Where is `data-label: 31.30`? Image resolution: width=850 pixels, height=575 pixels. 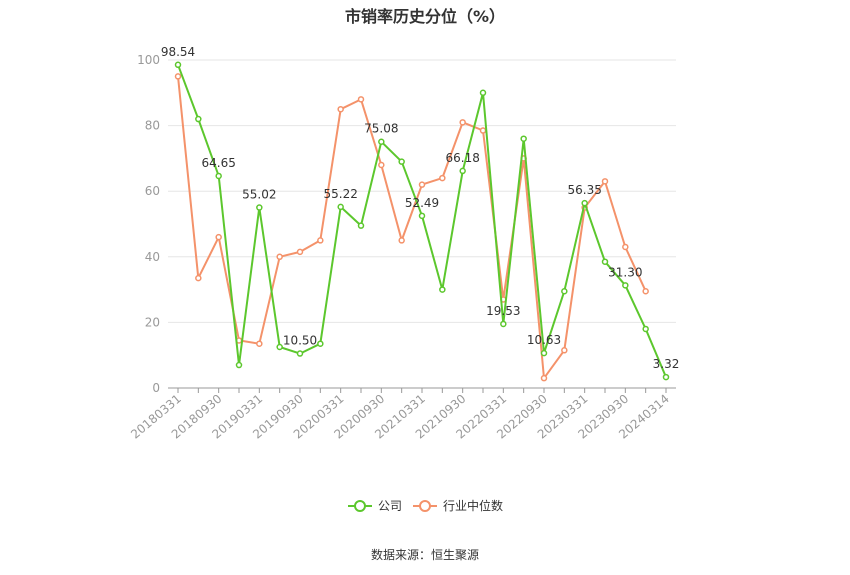 data-label: 31.30 is located at coordinates (625, 272).